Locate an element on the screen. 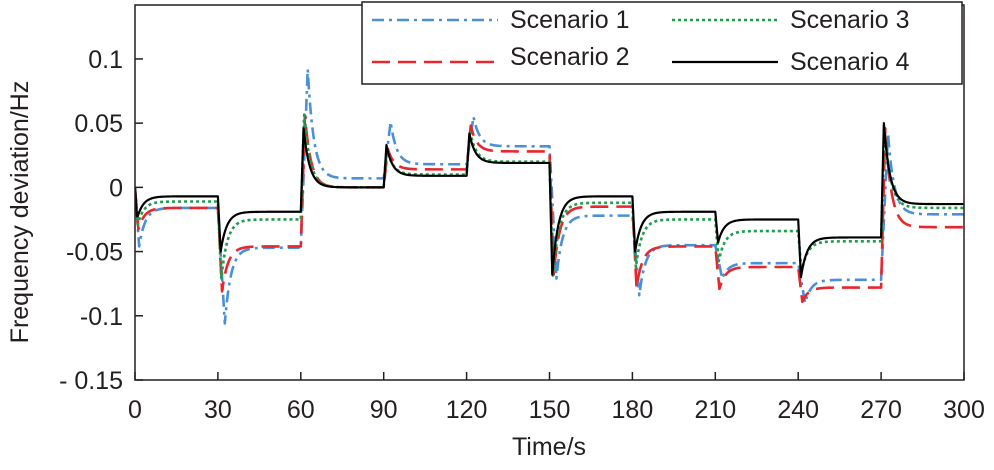 The width and height of the screenshot is (994, 470). x-tick-label: 120 is located at coordinates (467, 410).